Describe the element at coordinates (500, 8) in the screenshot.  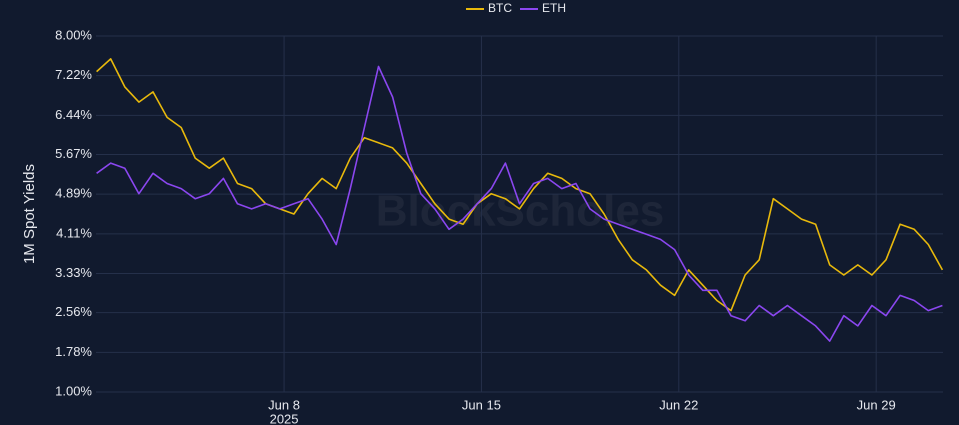
I see `legend-label: BTC` at that location.